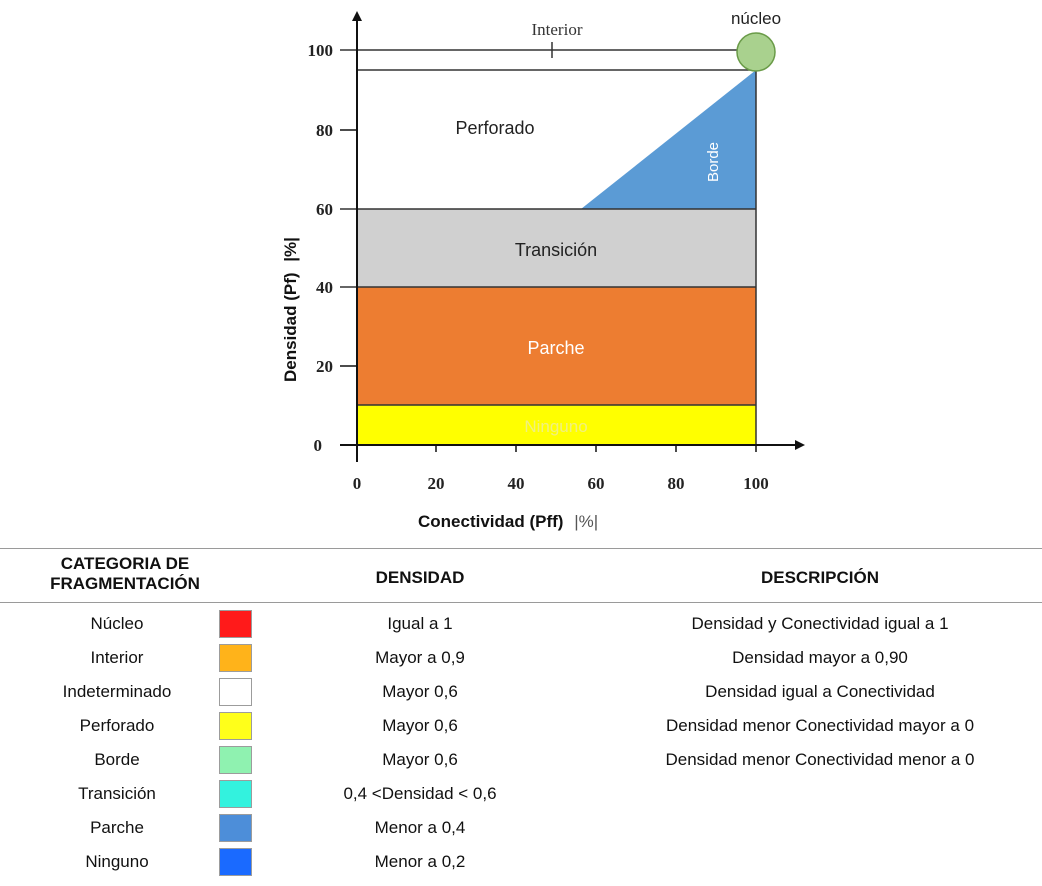 The image size is (1042, 886). I want to click on region-parche, so click(556, 346).